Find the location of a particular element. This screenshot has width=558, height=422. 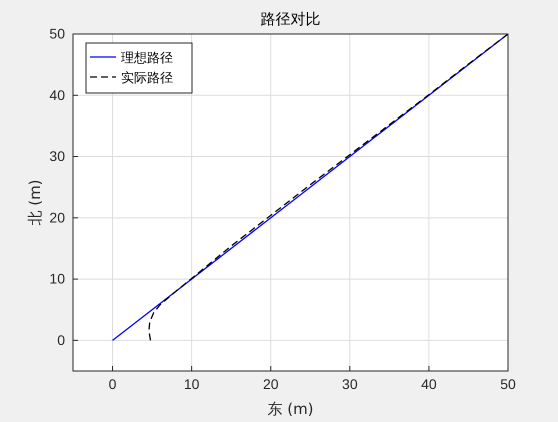

x-tick-label: 50 is located at coordinates (508, 384).